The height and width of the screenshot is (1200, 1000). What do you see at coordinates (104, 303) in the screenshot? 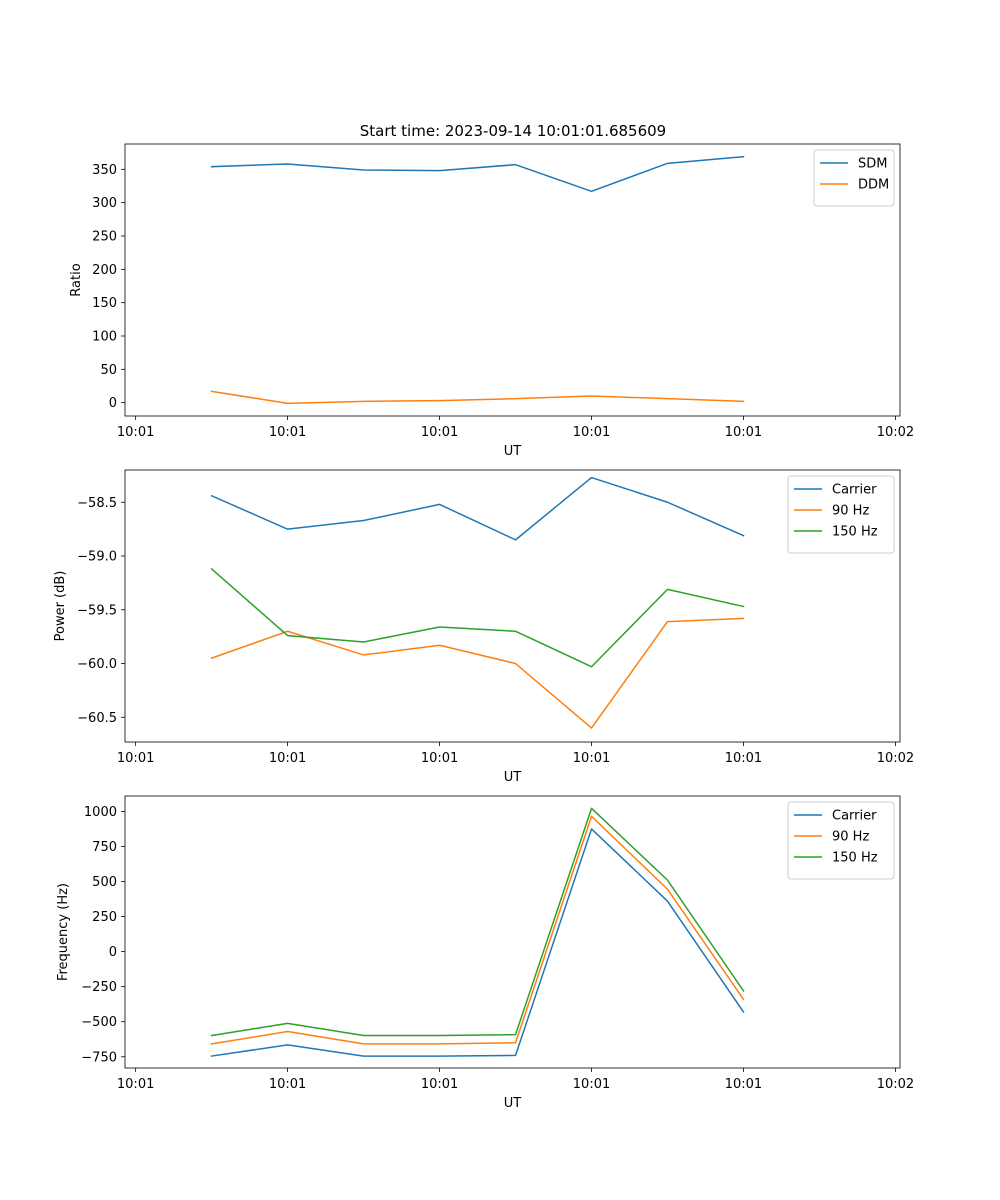
I see `chart-0-y-tick-label: 150` at bounding box center [104, 303].